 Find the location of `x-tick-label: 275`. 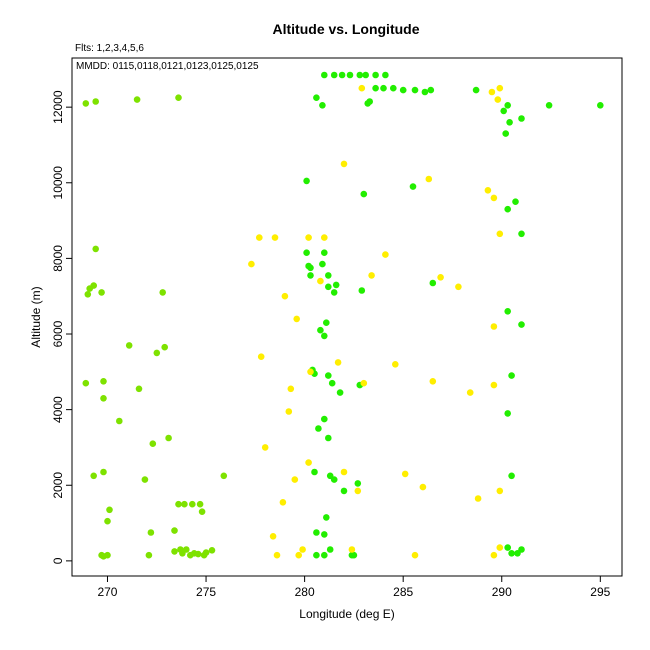

x-tick-label: 275 is located at coordinates (206, 592).